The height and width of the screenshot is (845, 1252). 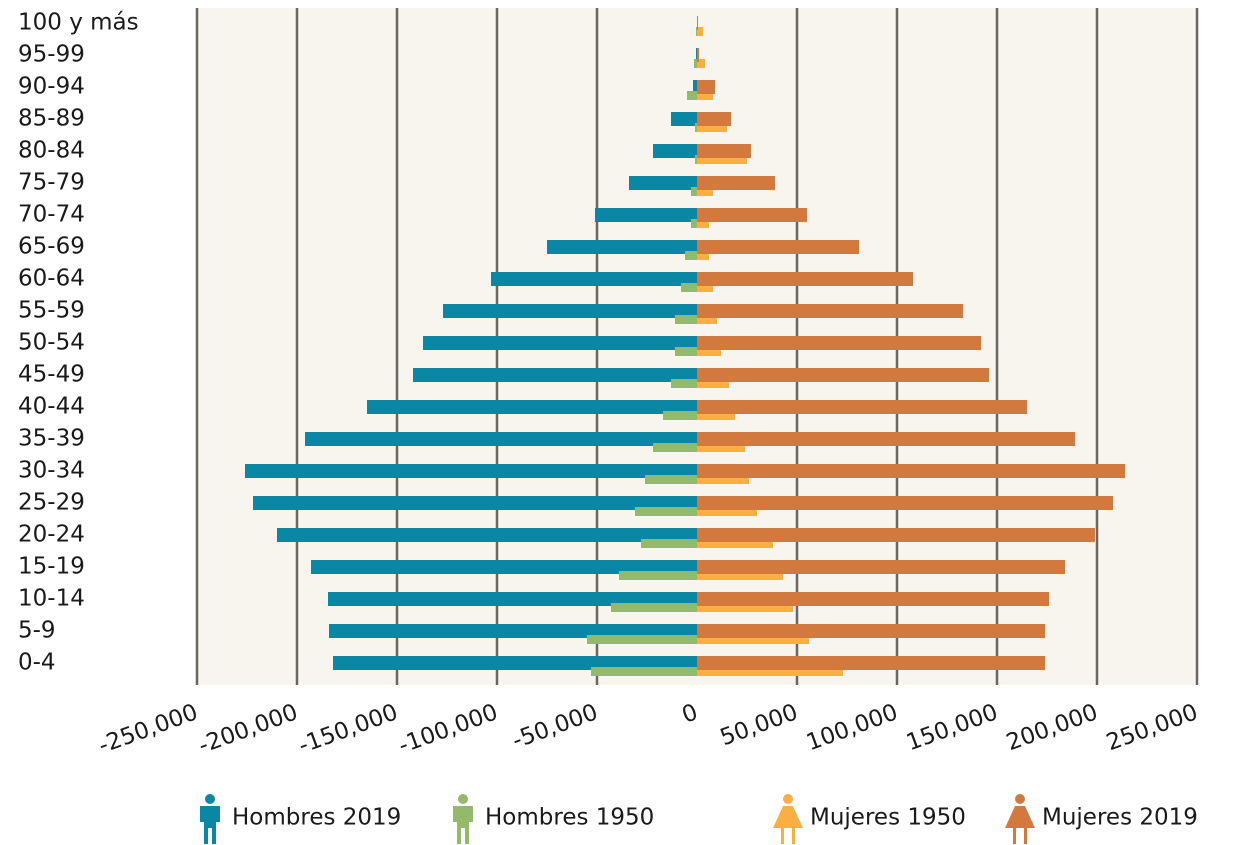 I want to click on y-tick-label: 85-89, so click(x=51, y=119).